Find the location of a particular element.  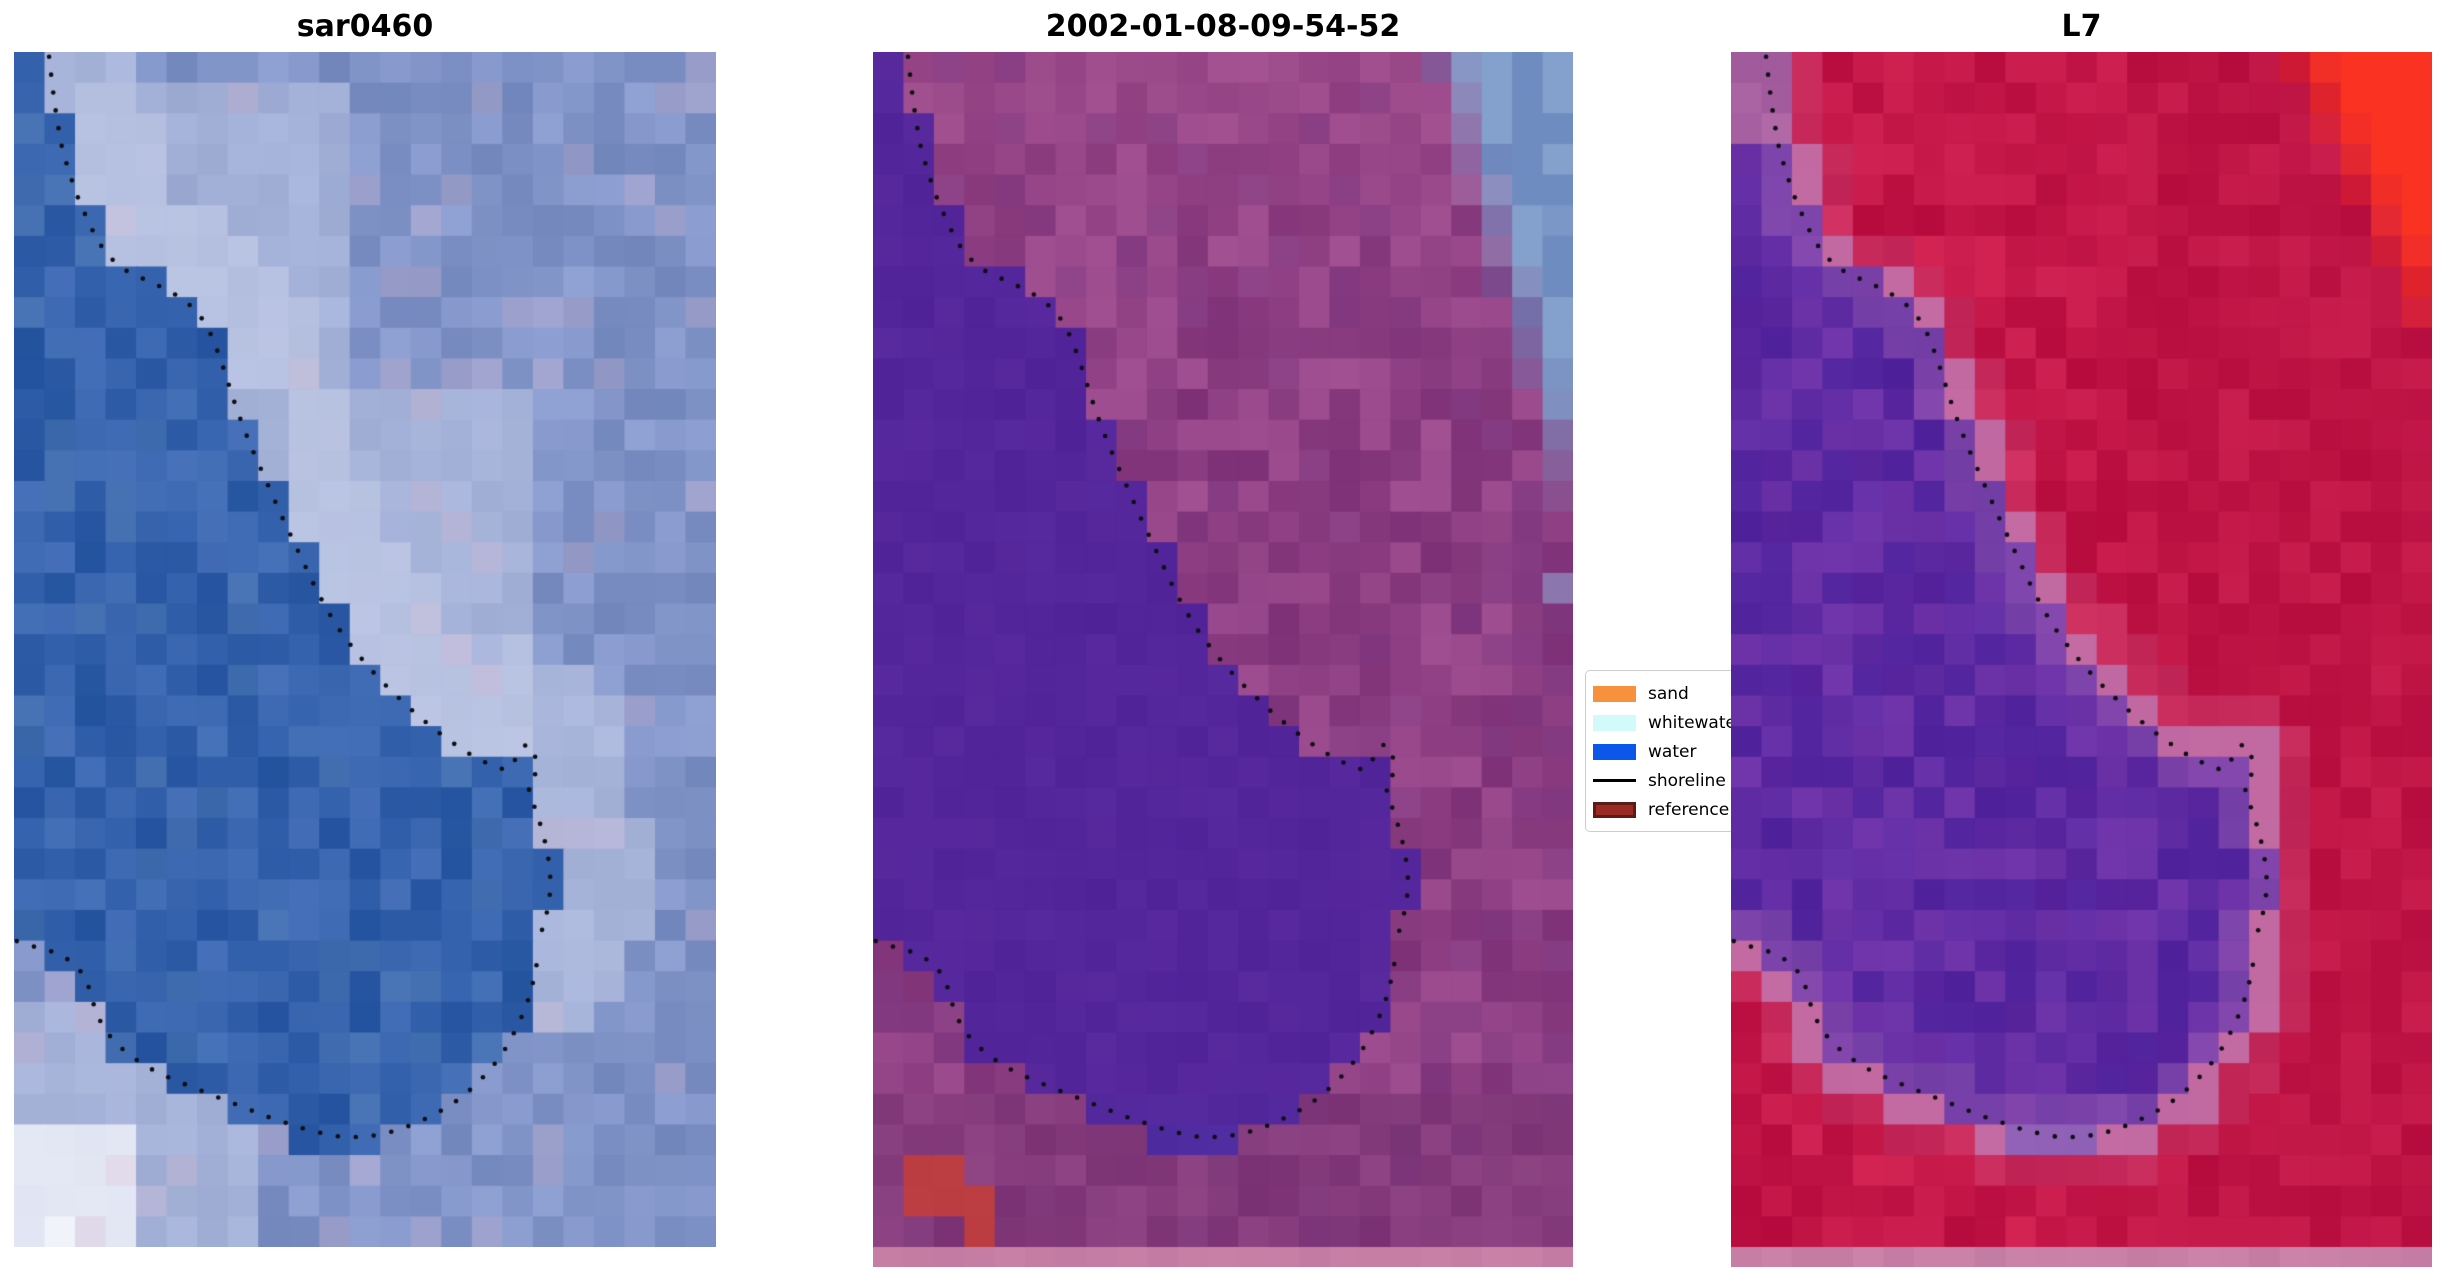

legend-label-shoreline: shoreline is located at coordinates (1687, 780).